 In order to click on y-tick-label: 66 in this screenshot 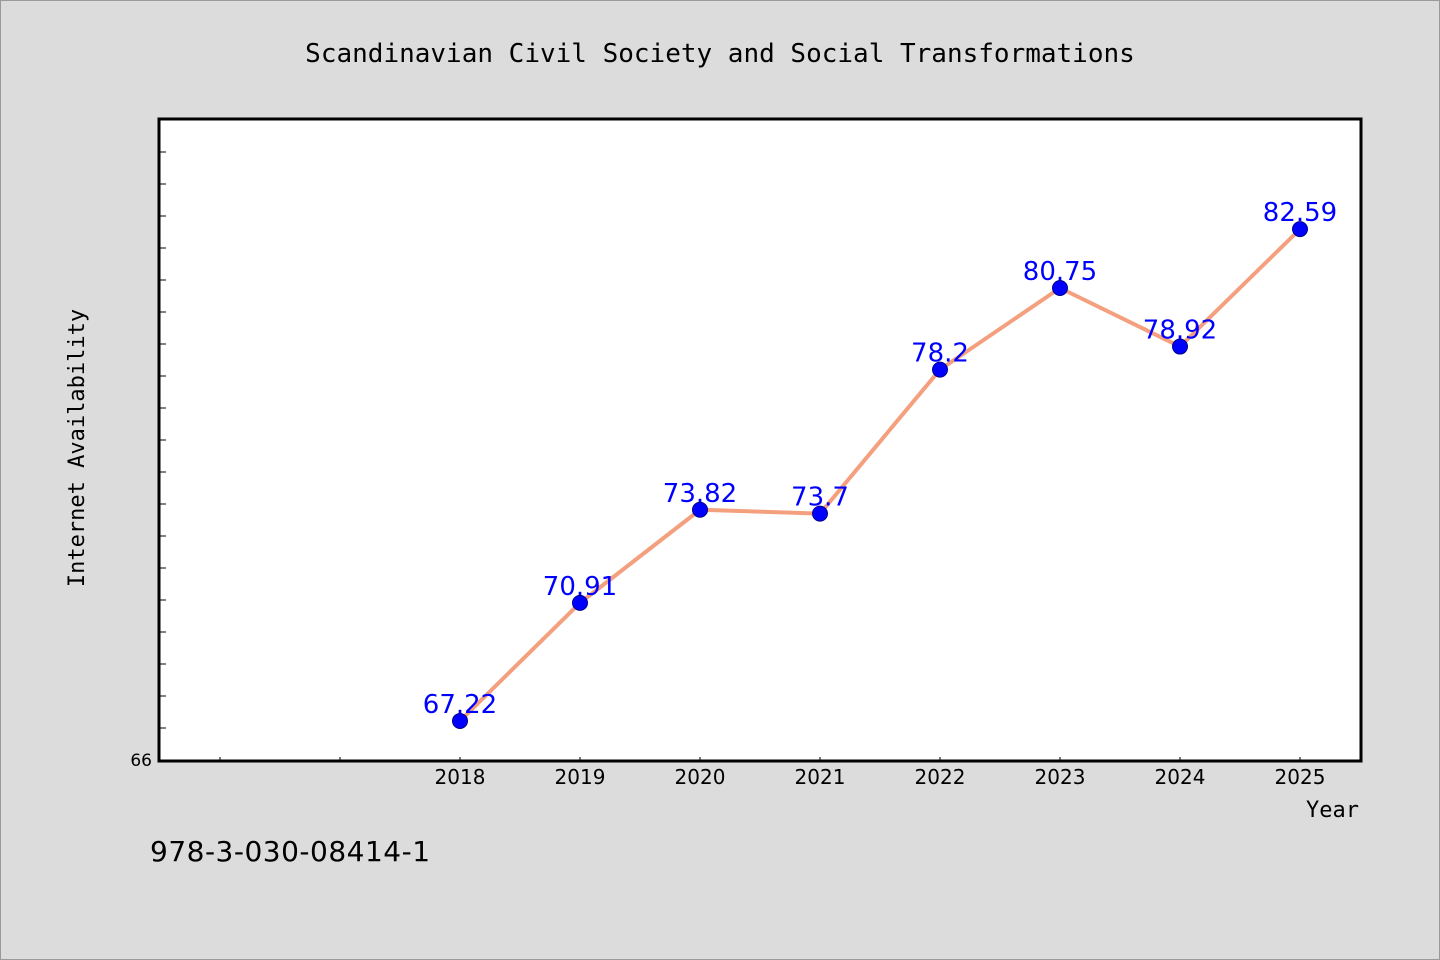, I will do `click(141, 761)`.